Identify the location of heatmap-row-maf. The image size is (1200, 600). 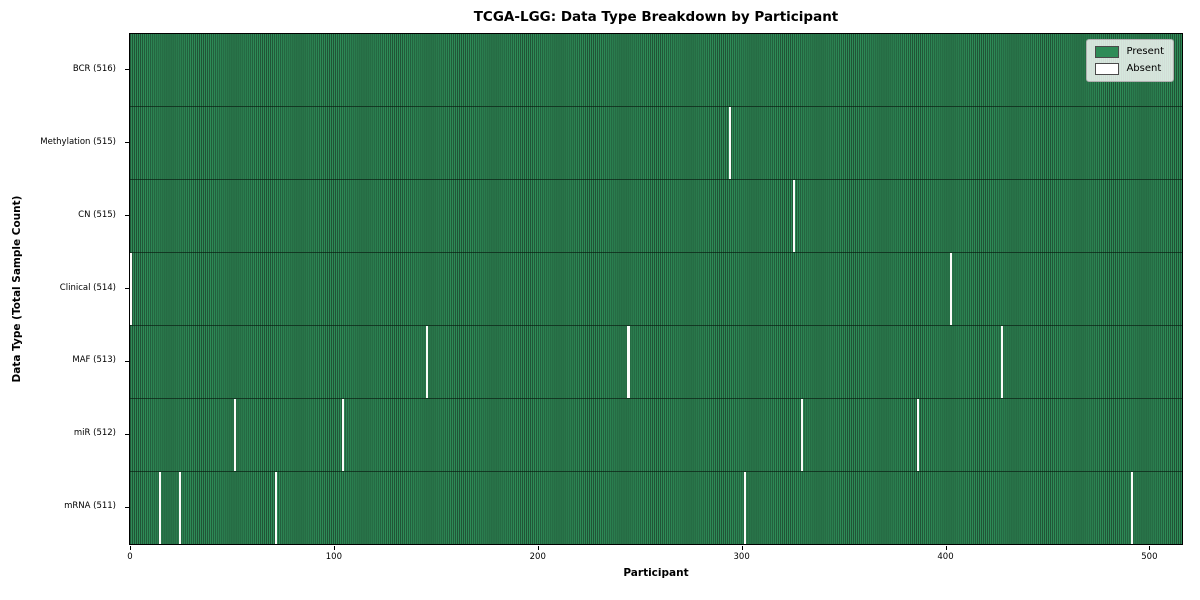
(656, 362).